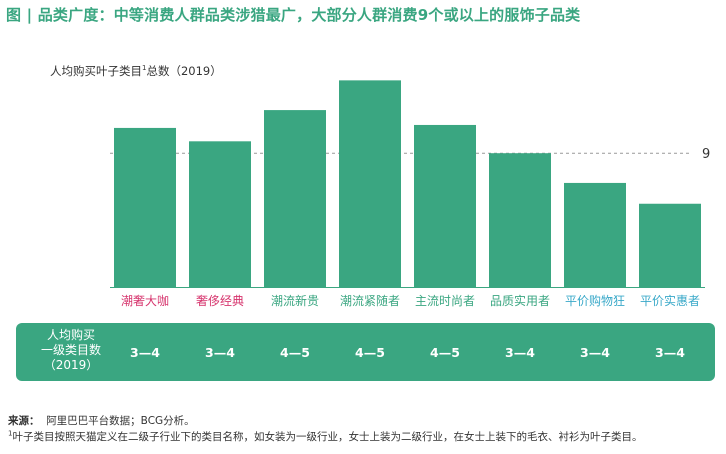 This screenshot has height=454, width=726. What do you see at coordinates (145, 300) in the screenshot?
I see `x-tick-label: 潮奢大咖` at bounding box center [145, 300].